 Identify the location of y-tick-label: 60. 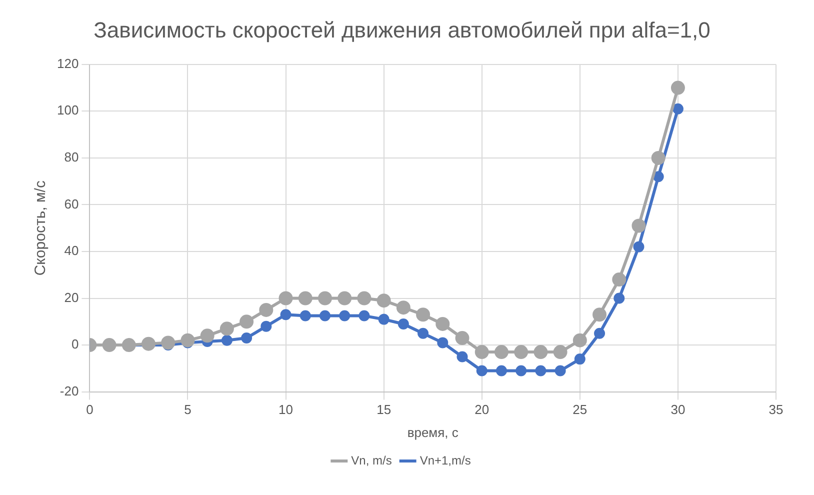
(71, 204).